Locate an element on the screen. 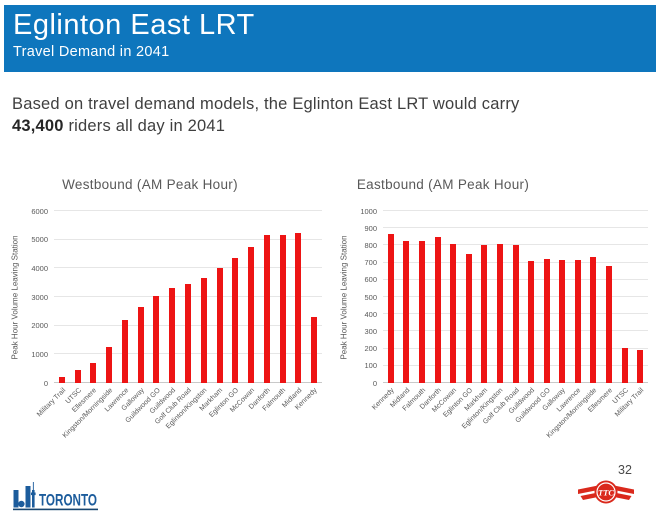 The height and width of the screenshot is (515, 660). y-tick-label: 500 is located at coordinates (370, 297).